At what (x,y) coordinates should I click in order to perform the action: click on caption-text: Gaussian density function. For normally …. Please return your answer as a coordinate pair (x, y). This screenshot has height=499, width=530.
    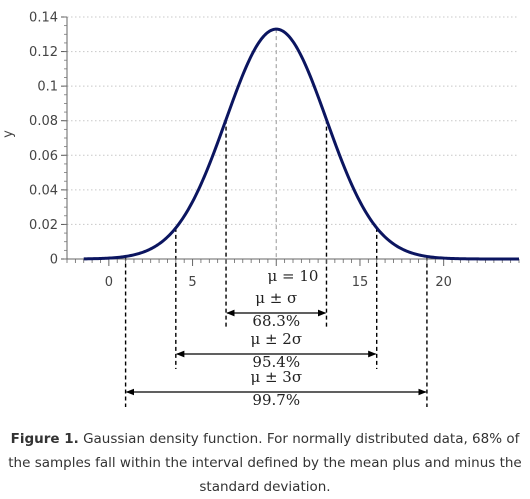
    Looking at the image, I should click on (265, 463).